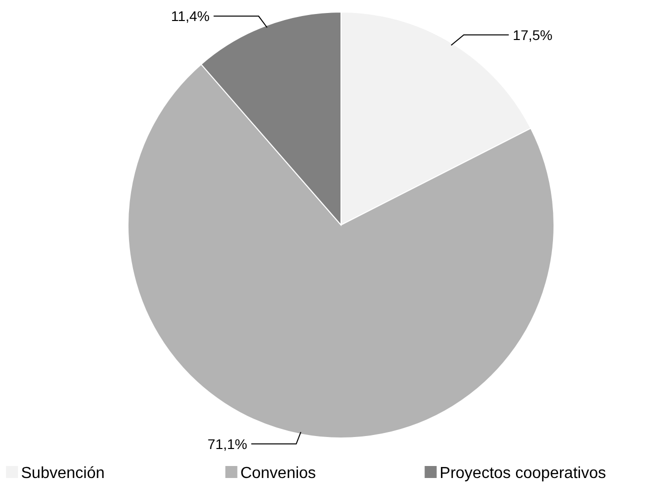  Describe the element at coordinates (278, 473) in the screenshot. I see `legend-label: Convenios` at that location.